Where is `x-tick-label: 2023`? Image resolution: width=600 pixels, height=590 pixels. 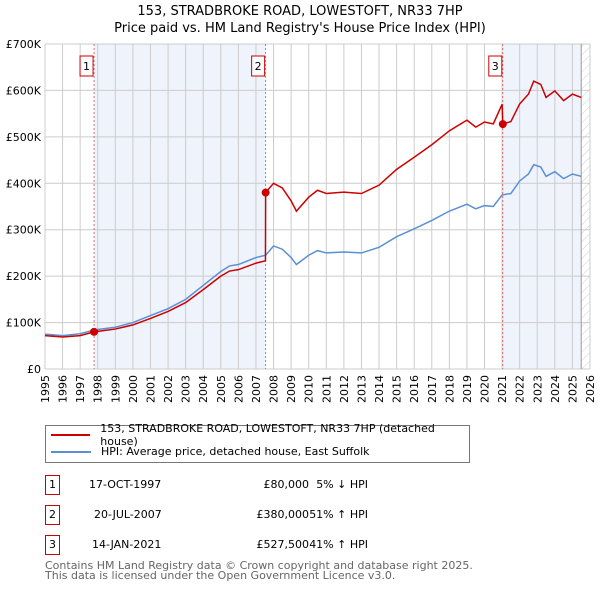
x-tick-label: 2023 is located at coordinates (537, 389).